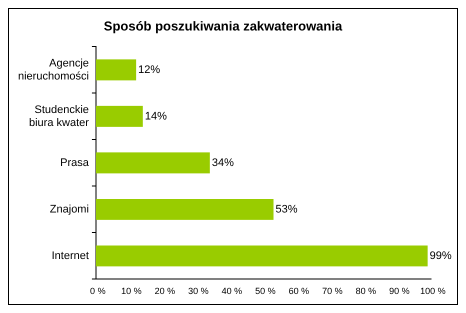 The image size is (466, 313). Describe the element at coordinates (53, 69) in the screenshot. I see `y-tick-label: Agencje nieruchomości` at that location.